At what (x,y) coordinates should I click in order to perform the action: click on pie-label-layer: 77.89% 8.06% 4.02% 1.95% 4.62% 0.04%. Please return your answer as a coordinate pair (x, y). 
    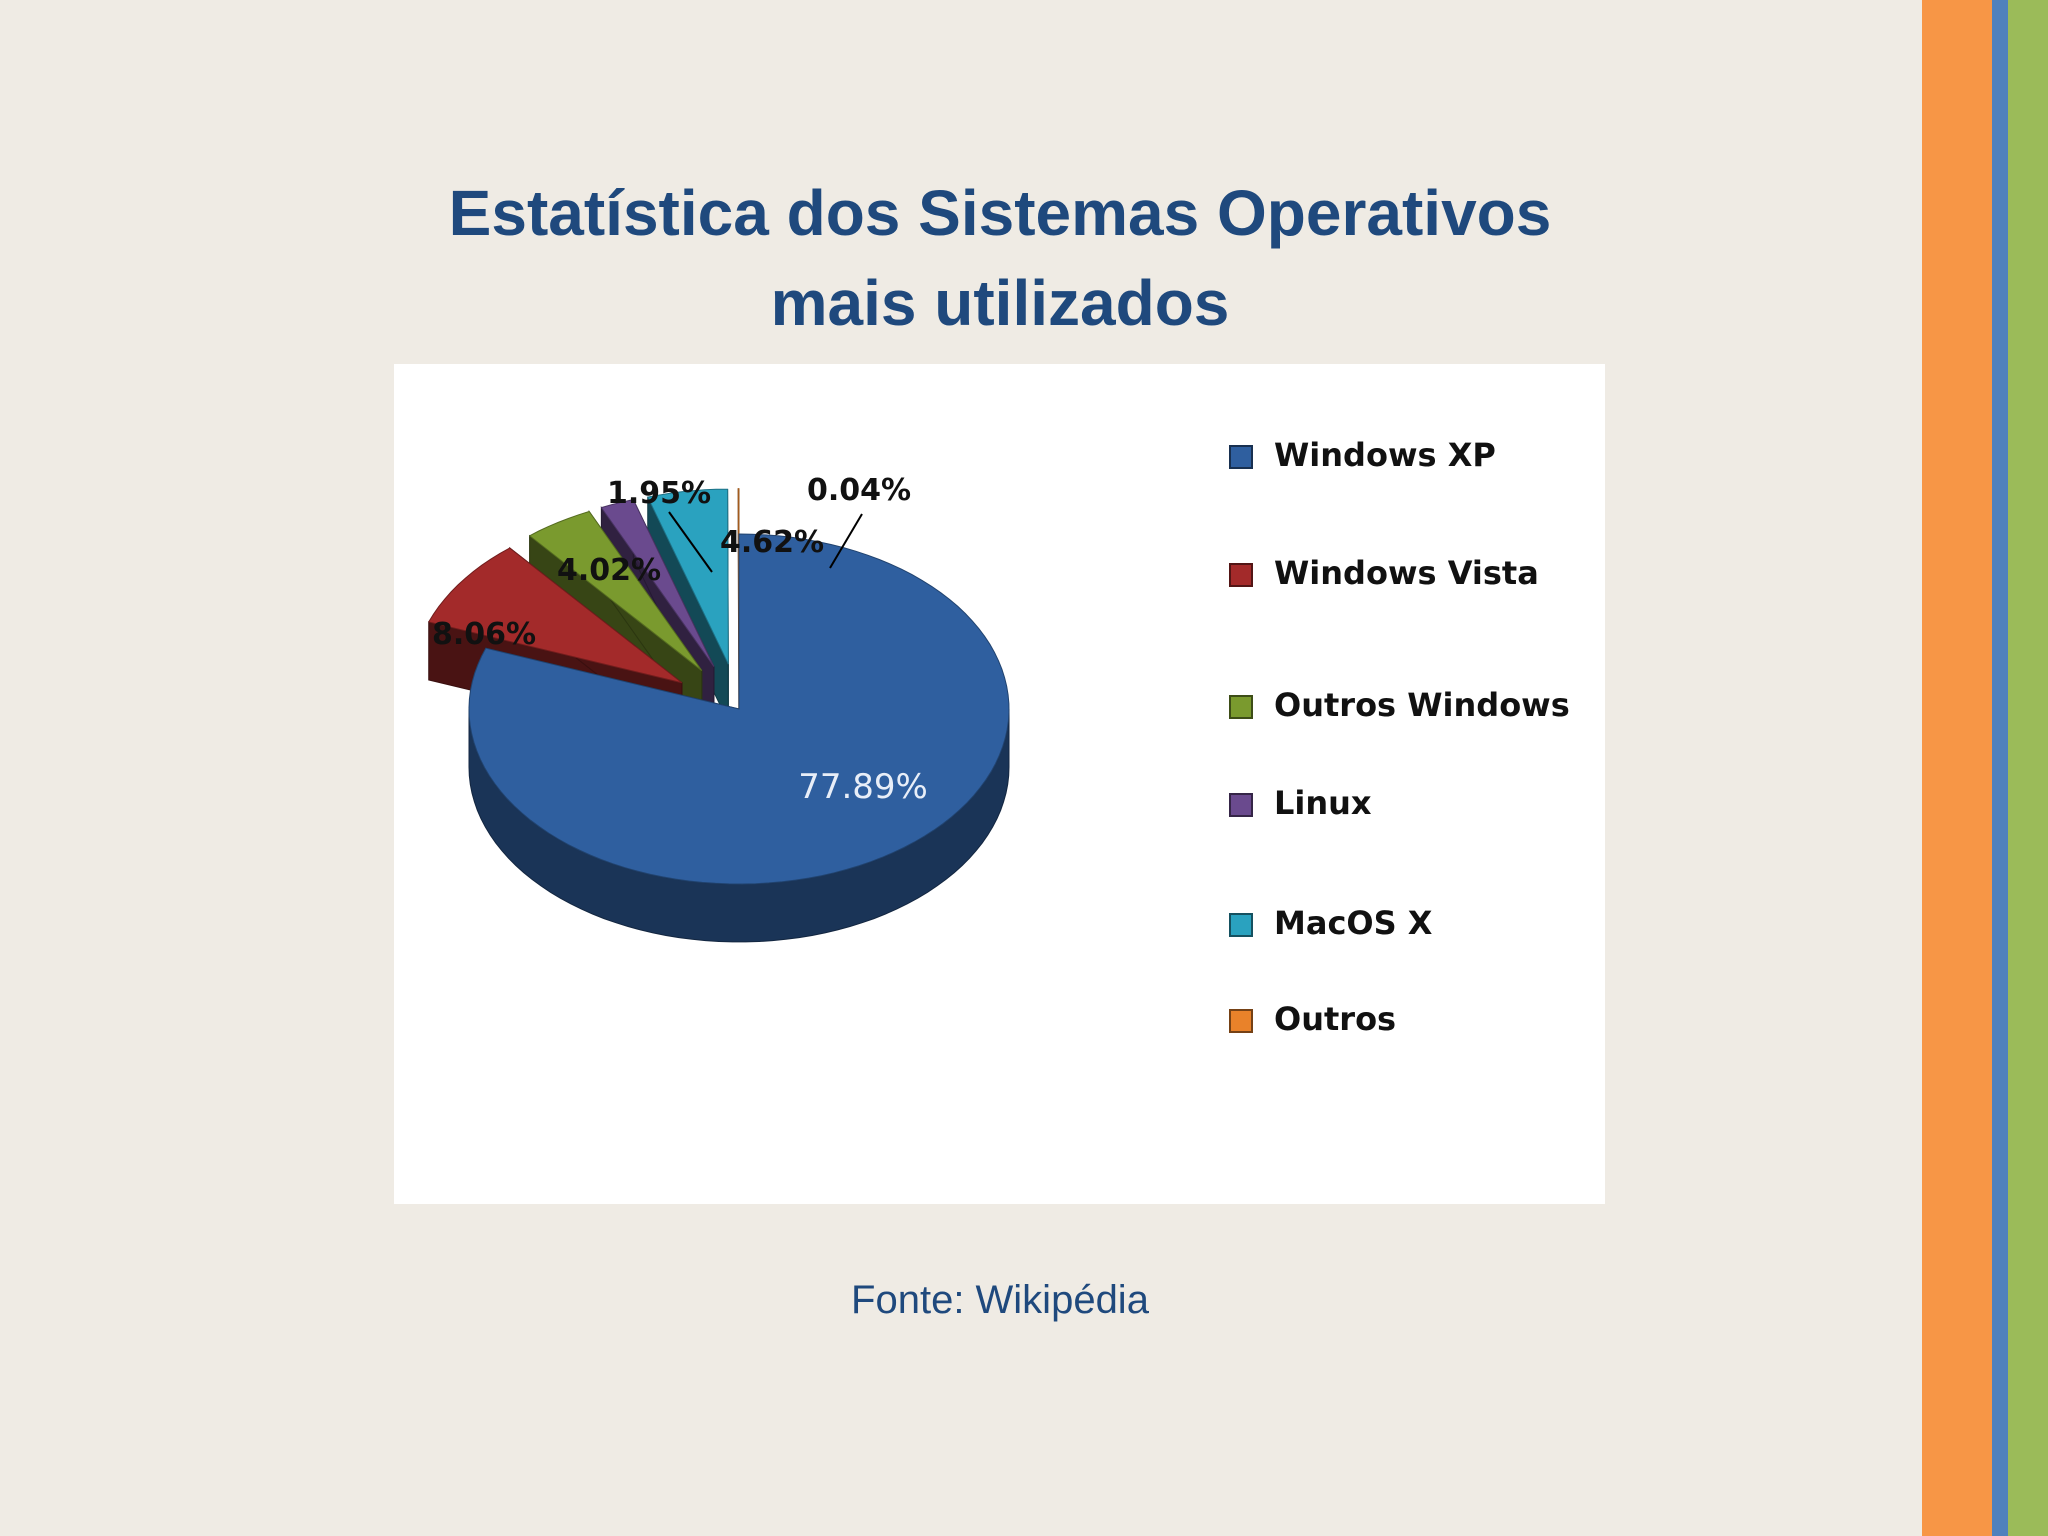
    Looking at the image, I should click on (680, 640).